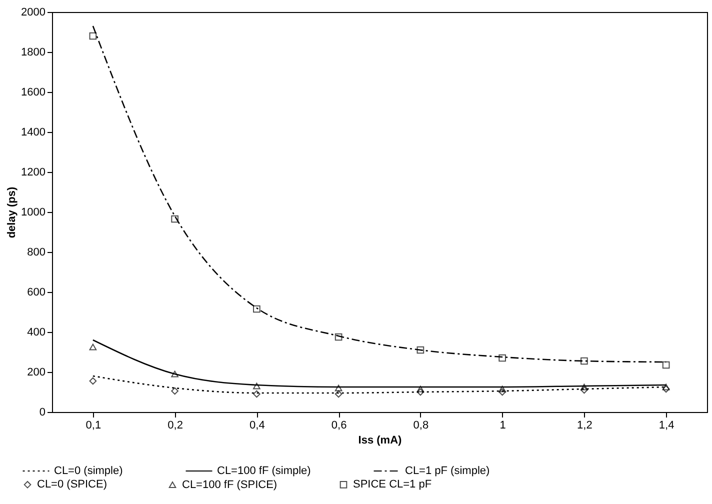  I want to click on legend-label: CL=0 (simple), so click(88, 471).